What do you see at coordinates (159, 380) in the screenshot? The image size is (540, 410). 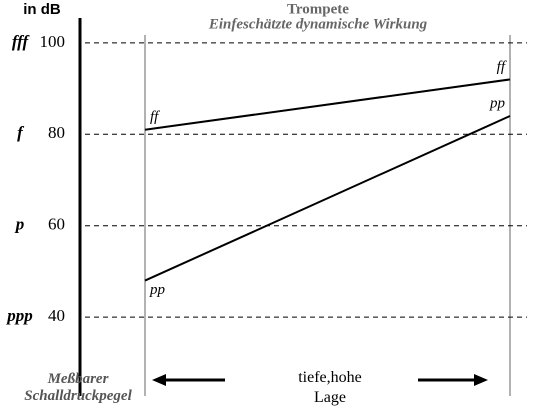 I see `arrow-left-head` at bounding box center [159, 380].